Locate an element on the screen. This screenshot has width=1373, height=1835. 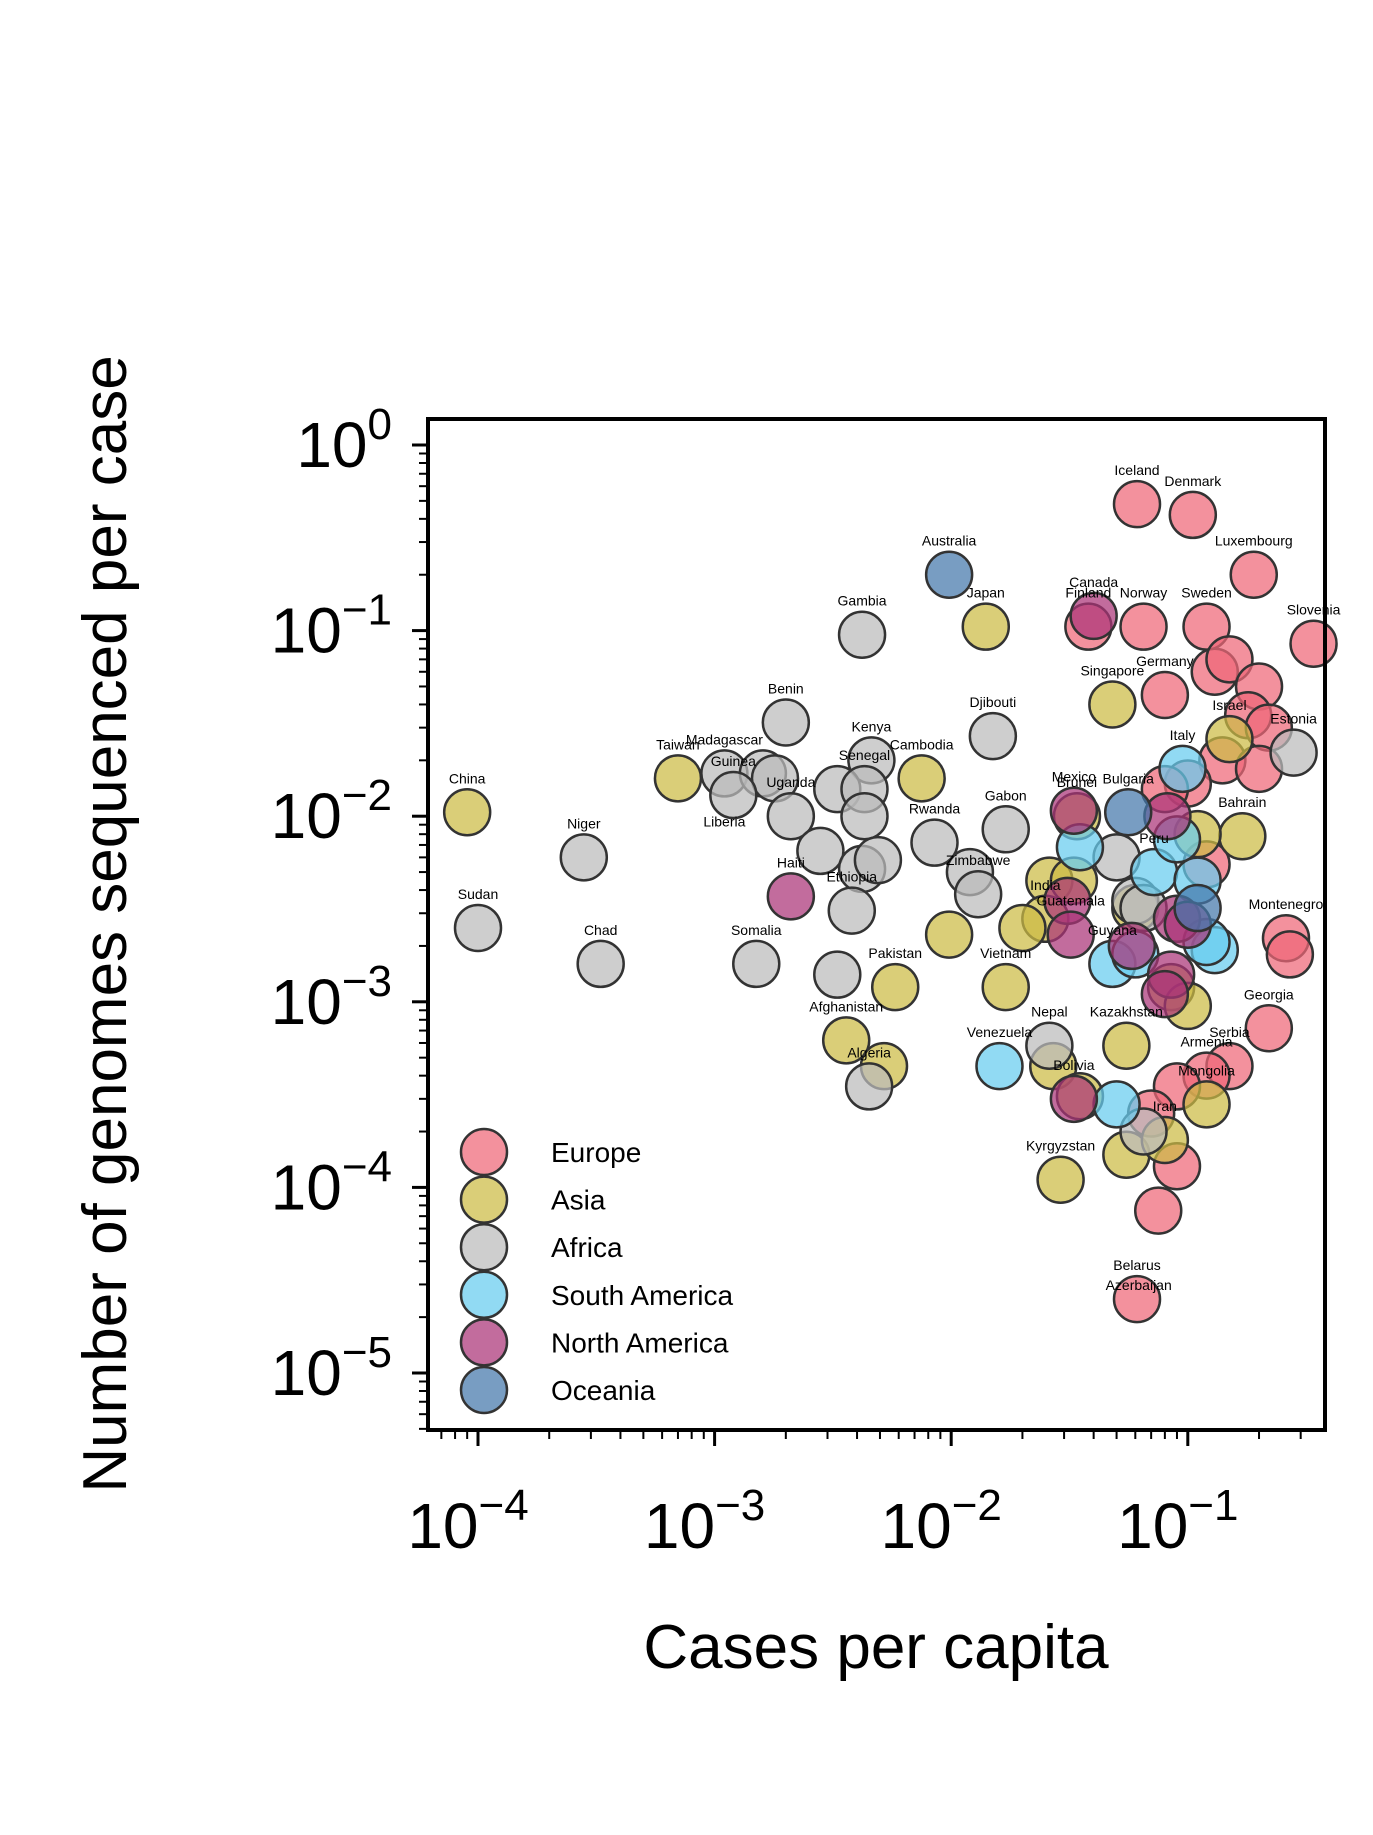
y-tick-label: 10⁻² is located at coordinates (331, 811).